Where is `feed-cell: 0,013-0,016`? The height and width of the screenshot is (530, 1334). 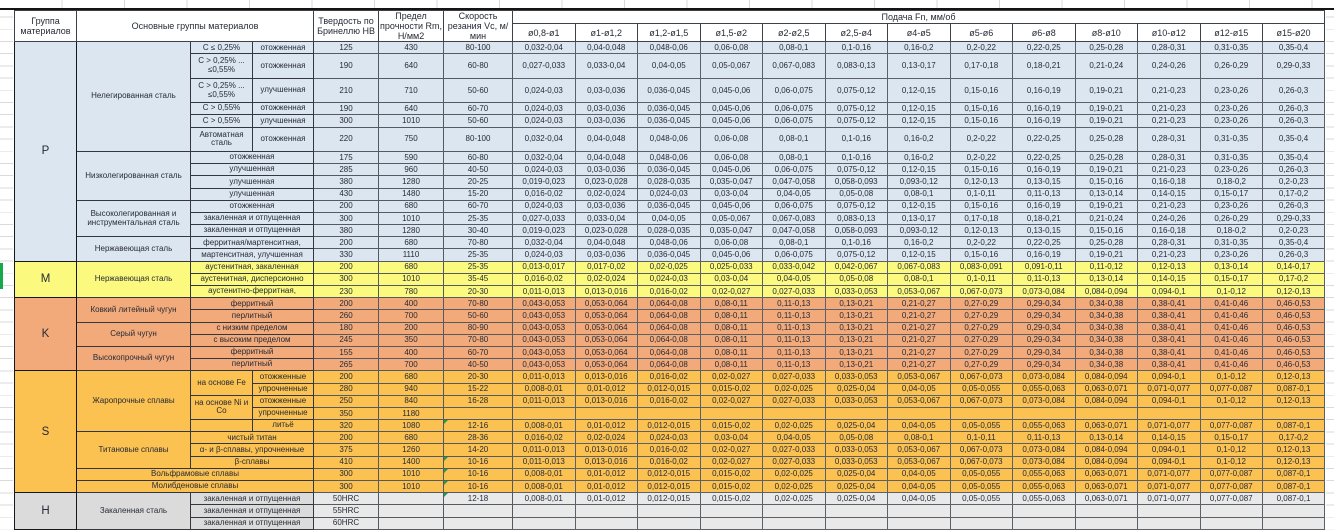 feed-cell: 0,013-0,016 is located at coordinates (606, 450).